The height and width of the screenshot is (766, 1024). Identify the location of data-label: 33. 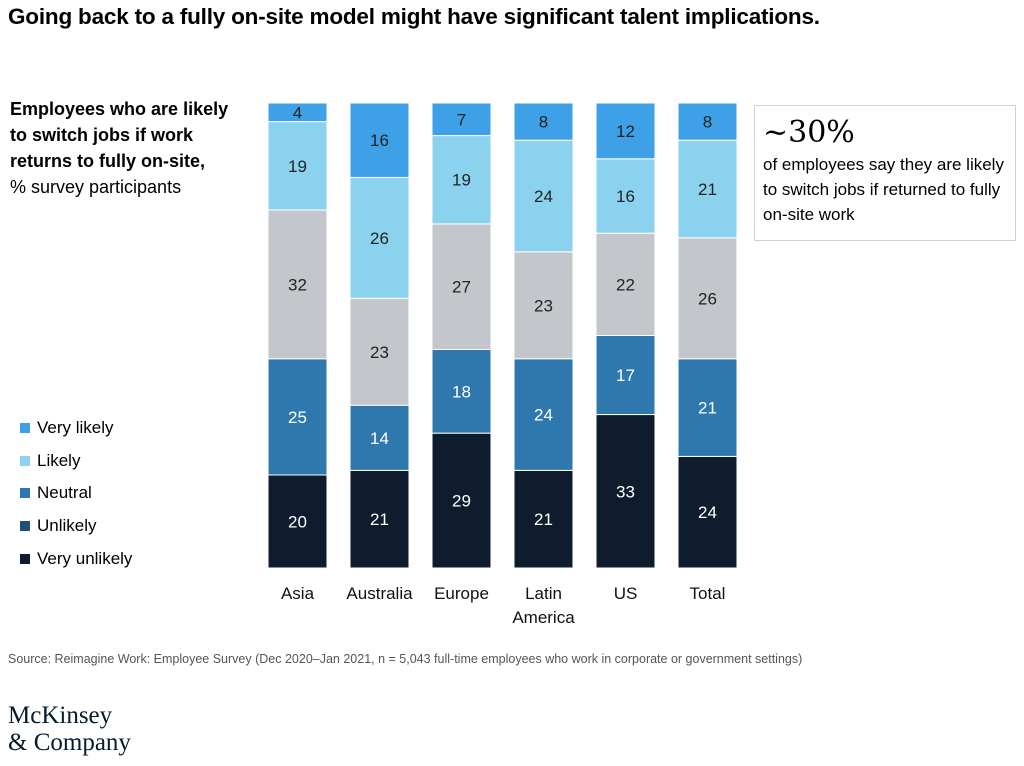
(625, 491).